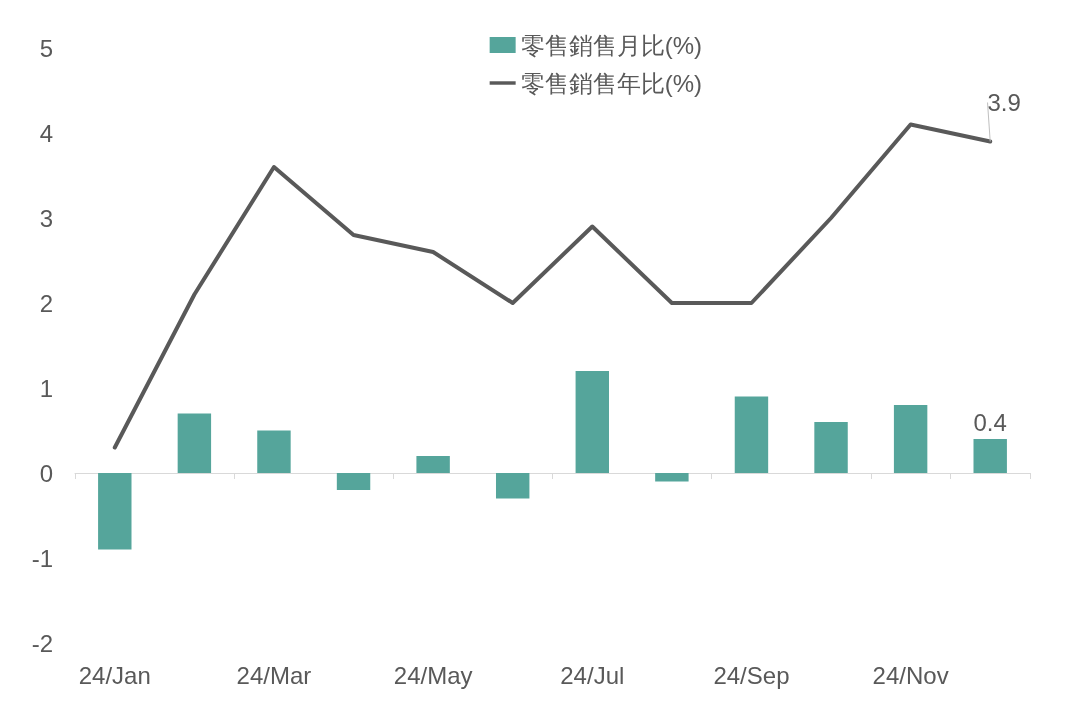 This screenshot has width=1077, height=718. Describe the element at coordinates (433, 675) in the screenshot. I see `x-tick-label: 24/May` at that location.